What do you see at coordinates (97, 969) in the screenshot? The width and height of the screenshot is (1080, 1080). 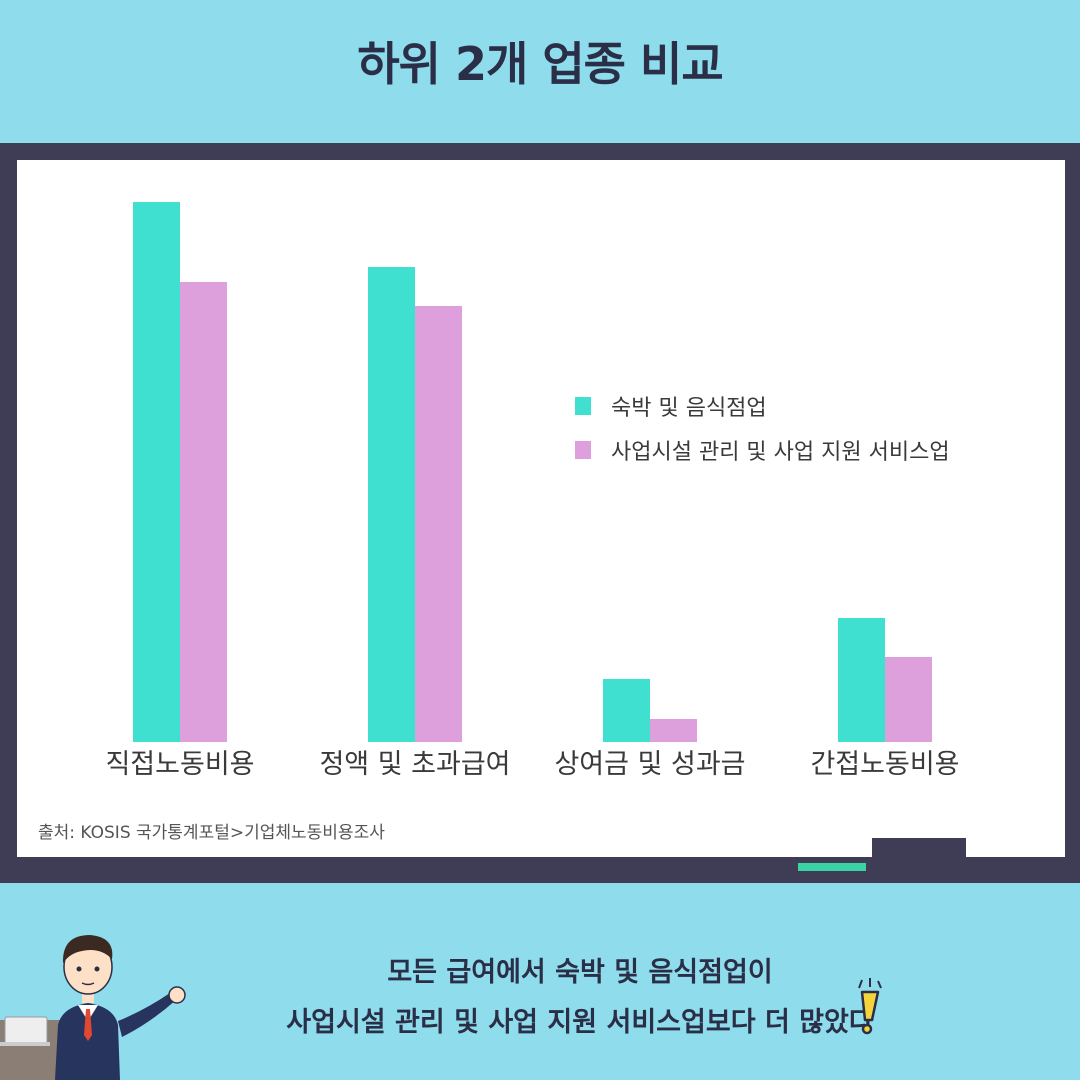 I see `right-eye` at bounding box center [97, 969].